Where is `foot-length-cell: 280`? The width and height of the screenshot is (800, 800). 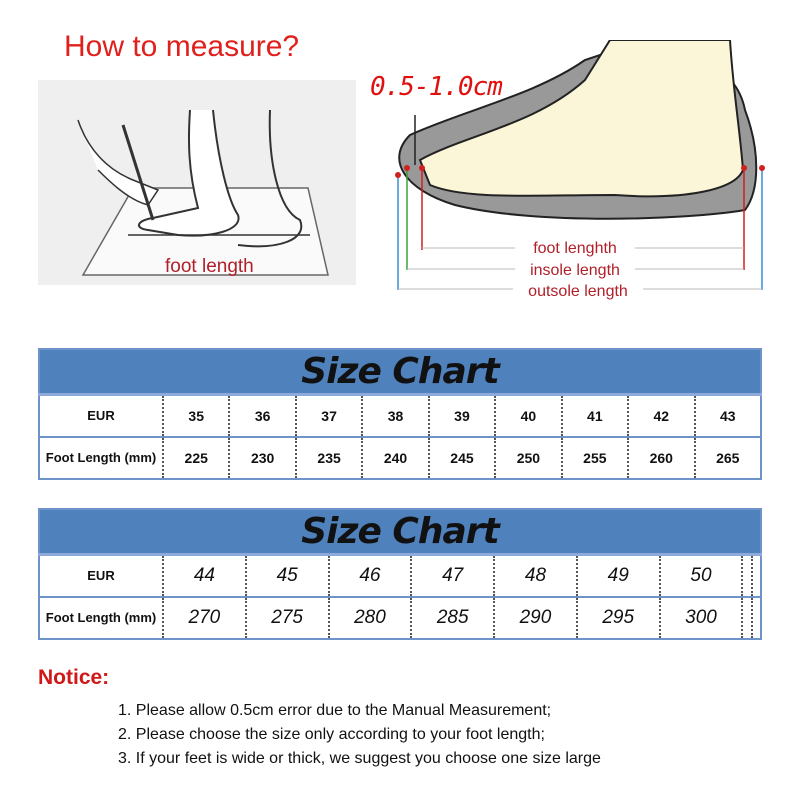
foot-length-cell: 280 is located at coordinates (369, 618).